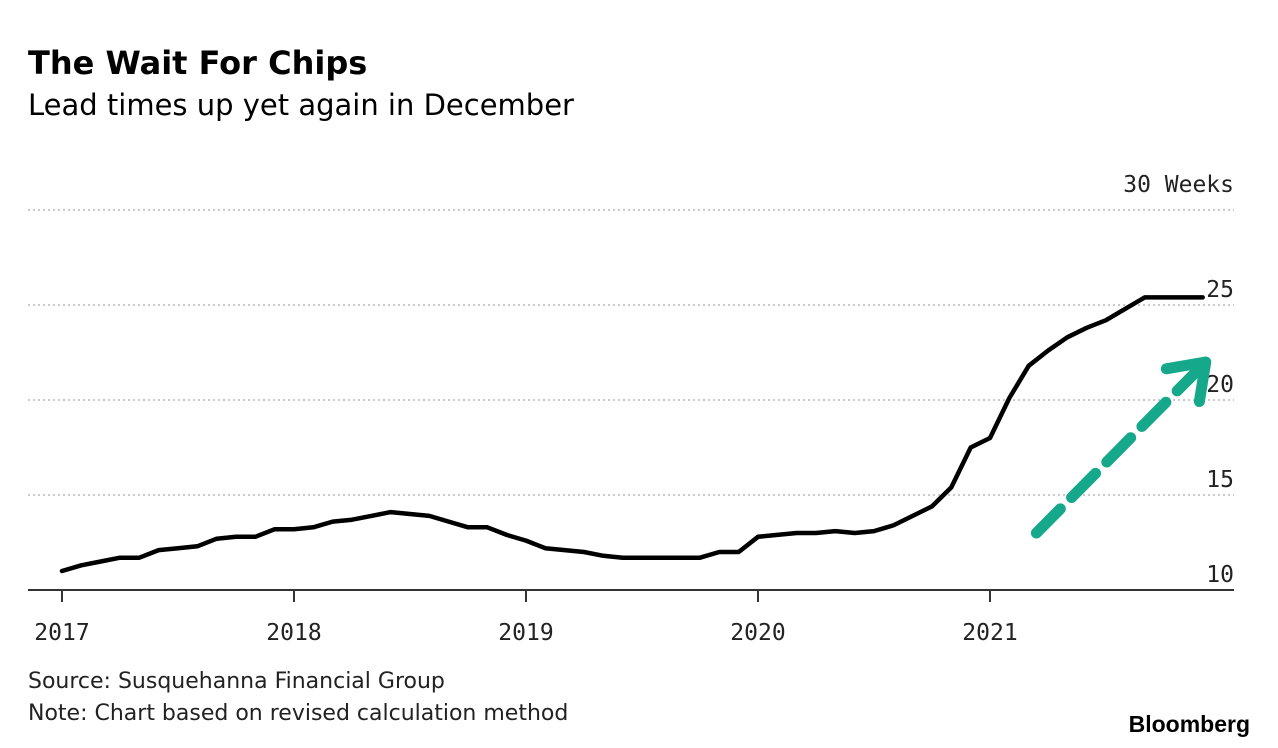  What do you see at coordinates (1220, 385) in the screenshot?
I see `y-tick-label-20: 20` at bounding box center [1220, 385].